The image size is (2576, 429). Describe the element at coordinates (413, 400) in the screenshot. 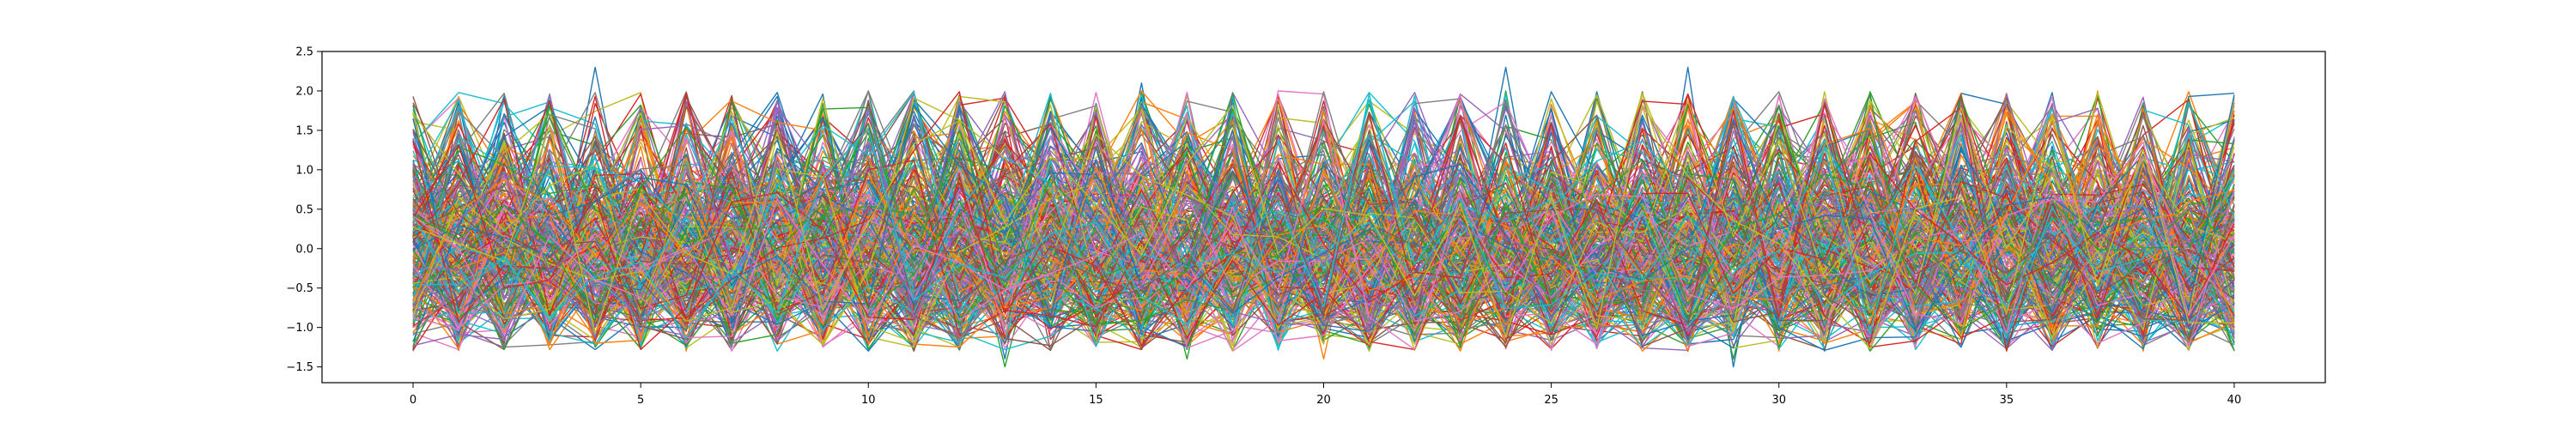

I see `x-tick-label: 0` at that location.